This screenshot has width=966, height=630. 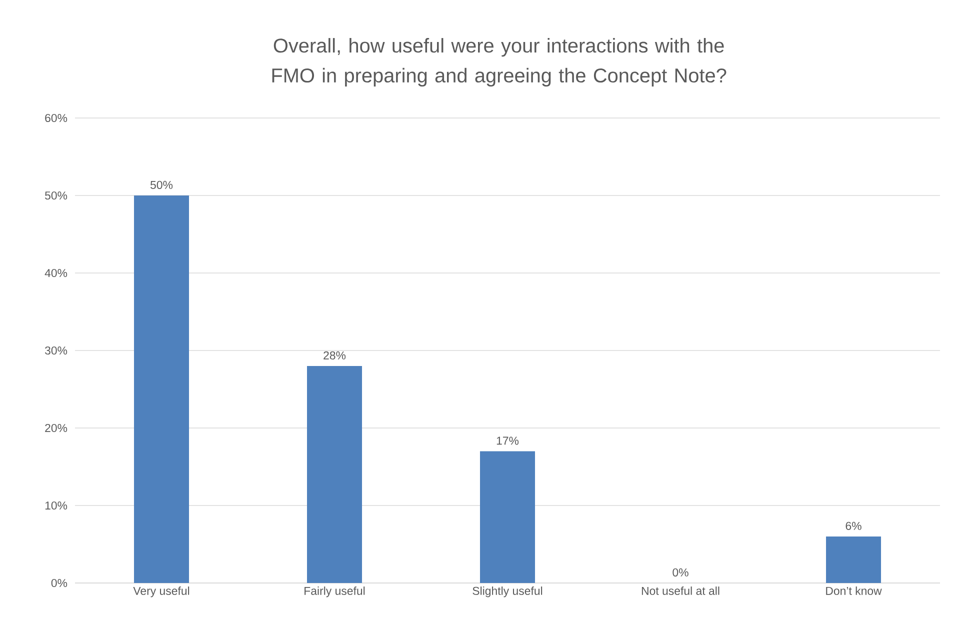 What do you see at coordinates (56, 350) in the screenshot?
I see `y-tick-label: 30%` at bounding box center [56, 350].